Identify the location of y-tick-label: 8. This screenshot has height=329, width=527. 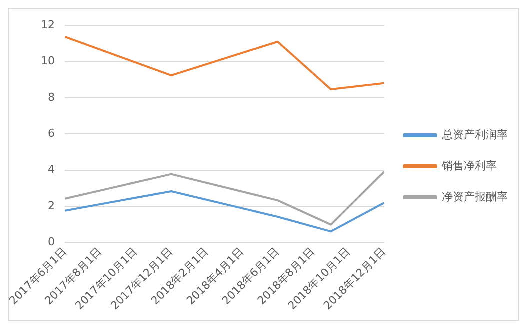
(52, 97).